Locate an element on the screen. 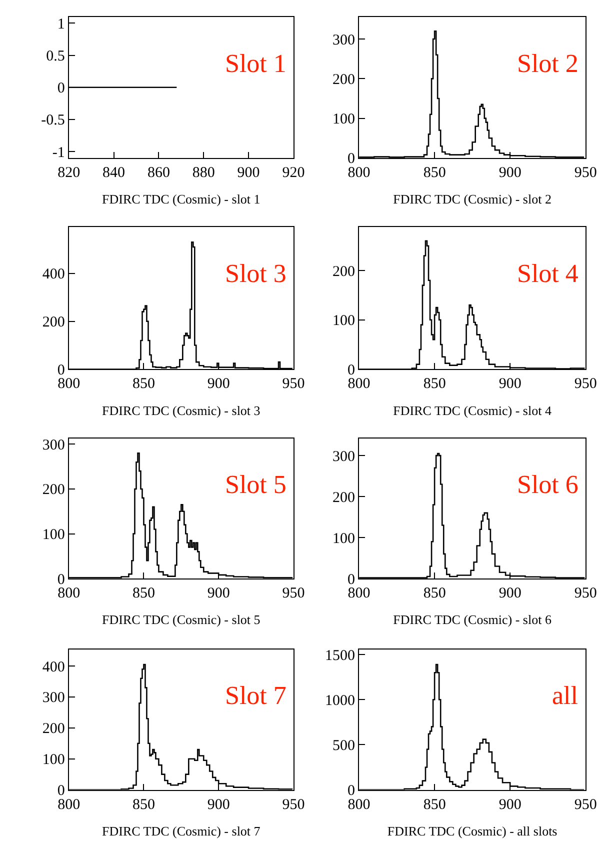  x-axis-title: FDIRC TDC (Cosmic) - all slots is located at coordinates (472, 830).